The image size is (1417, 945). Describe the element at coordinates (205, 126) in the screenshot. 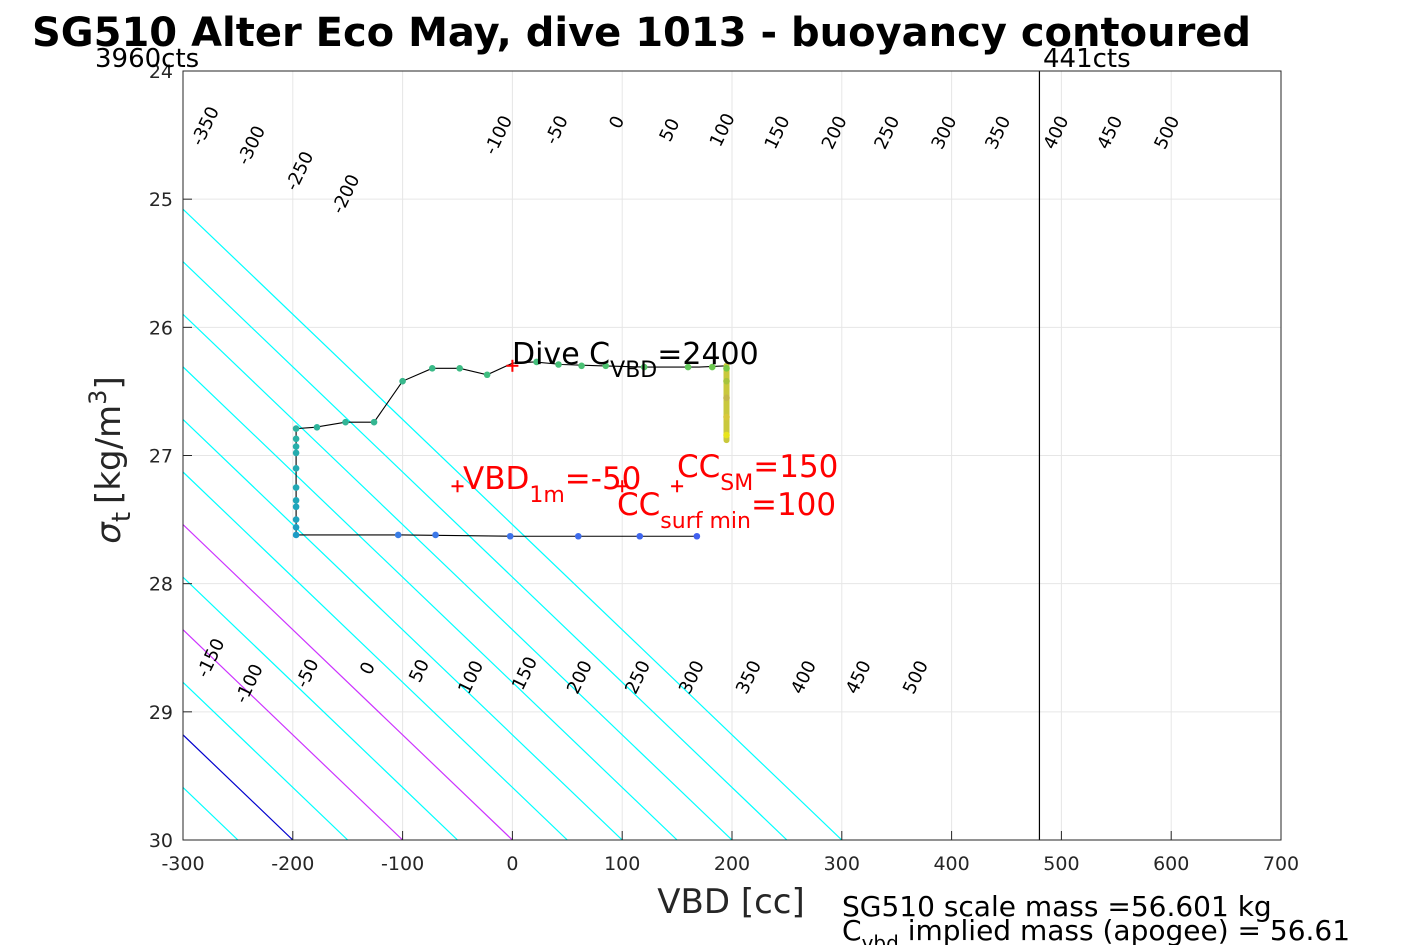

I see `top-contour-label: -350` at that location.